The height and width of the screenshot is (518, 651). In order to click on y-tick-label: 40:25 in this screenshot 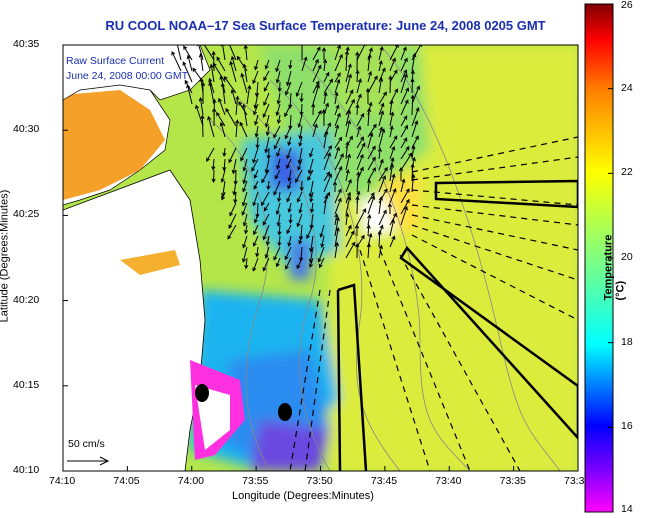, I will do `click(26, 214)`.